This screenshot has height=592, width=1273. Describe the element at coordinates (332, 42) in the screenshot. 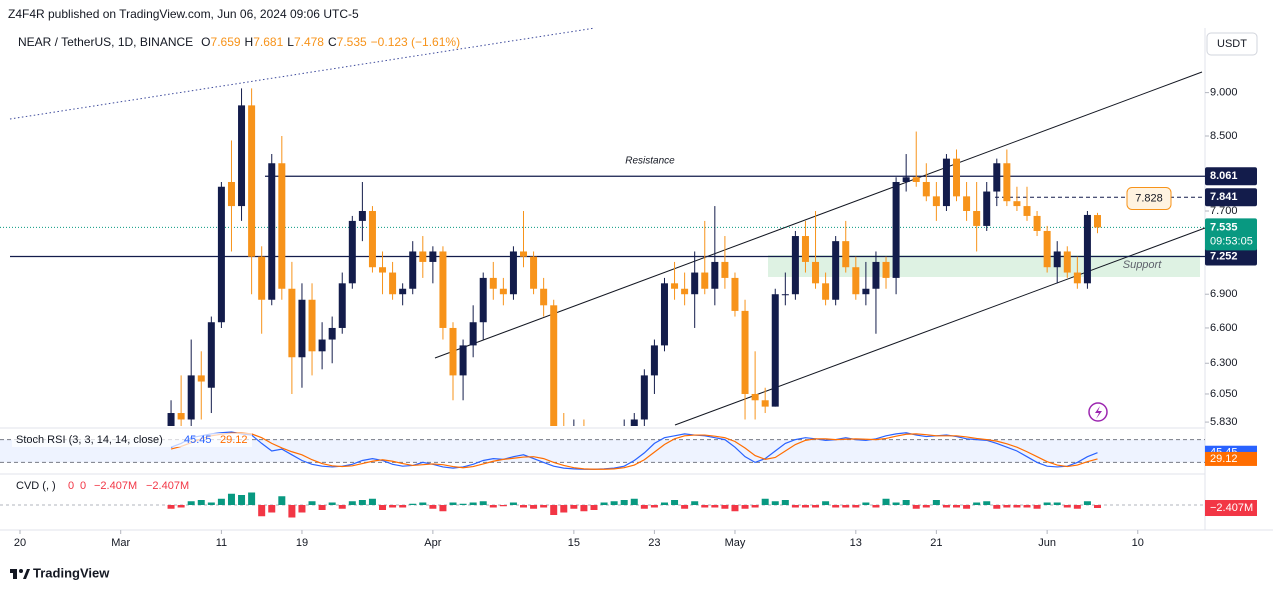

I see `ohlc-letter: C` at that location.